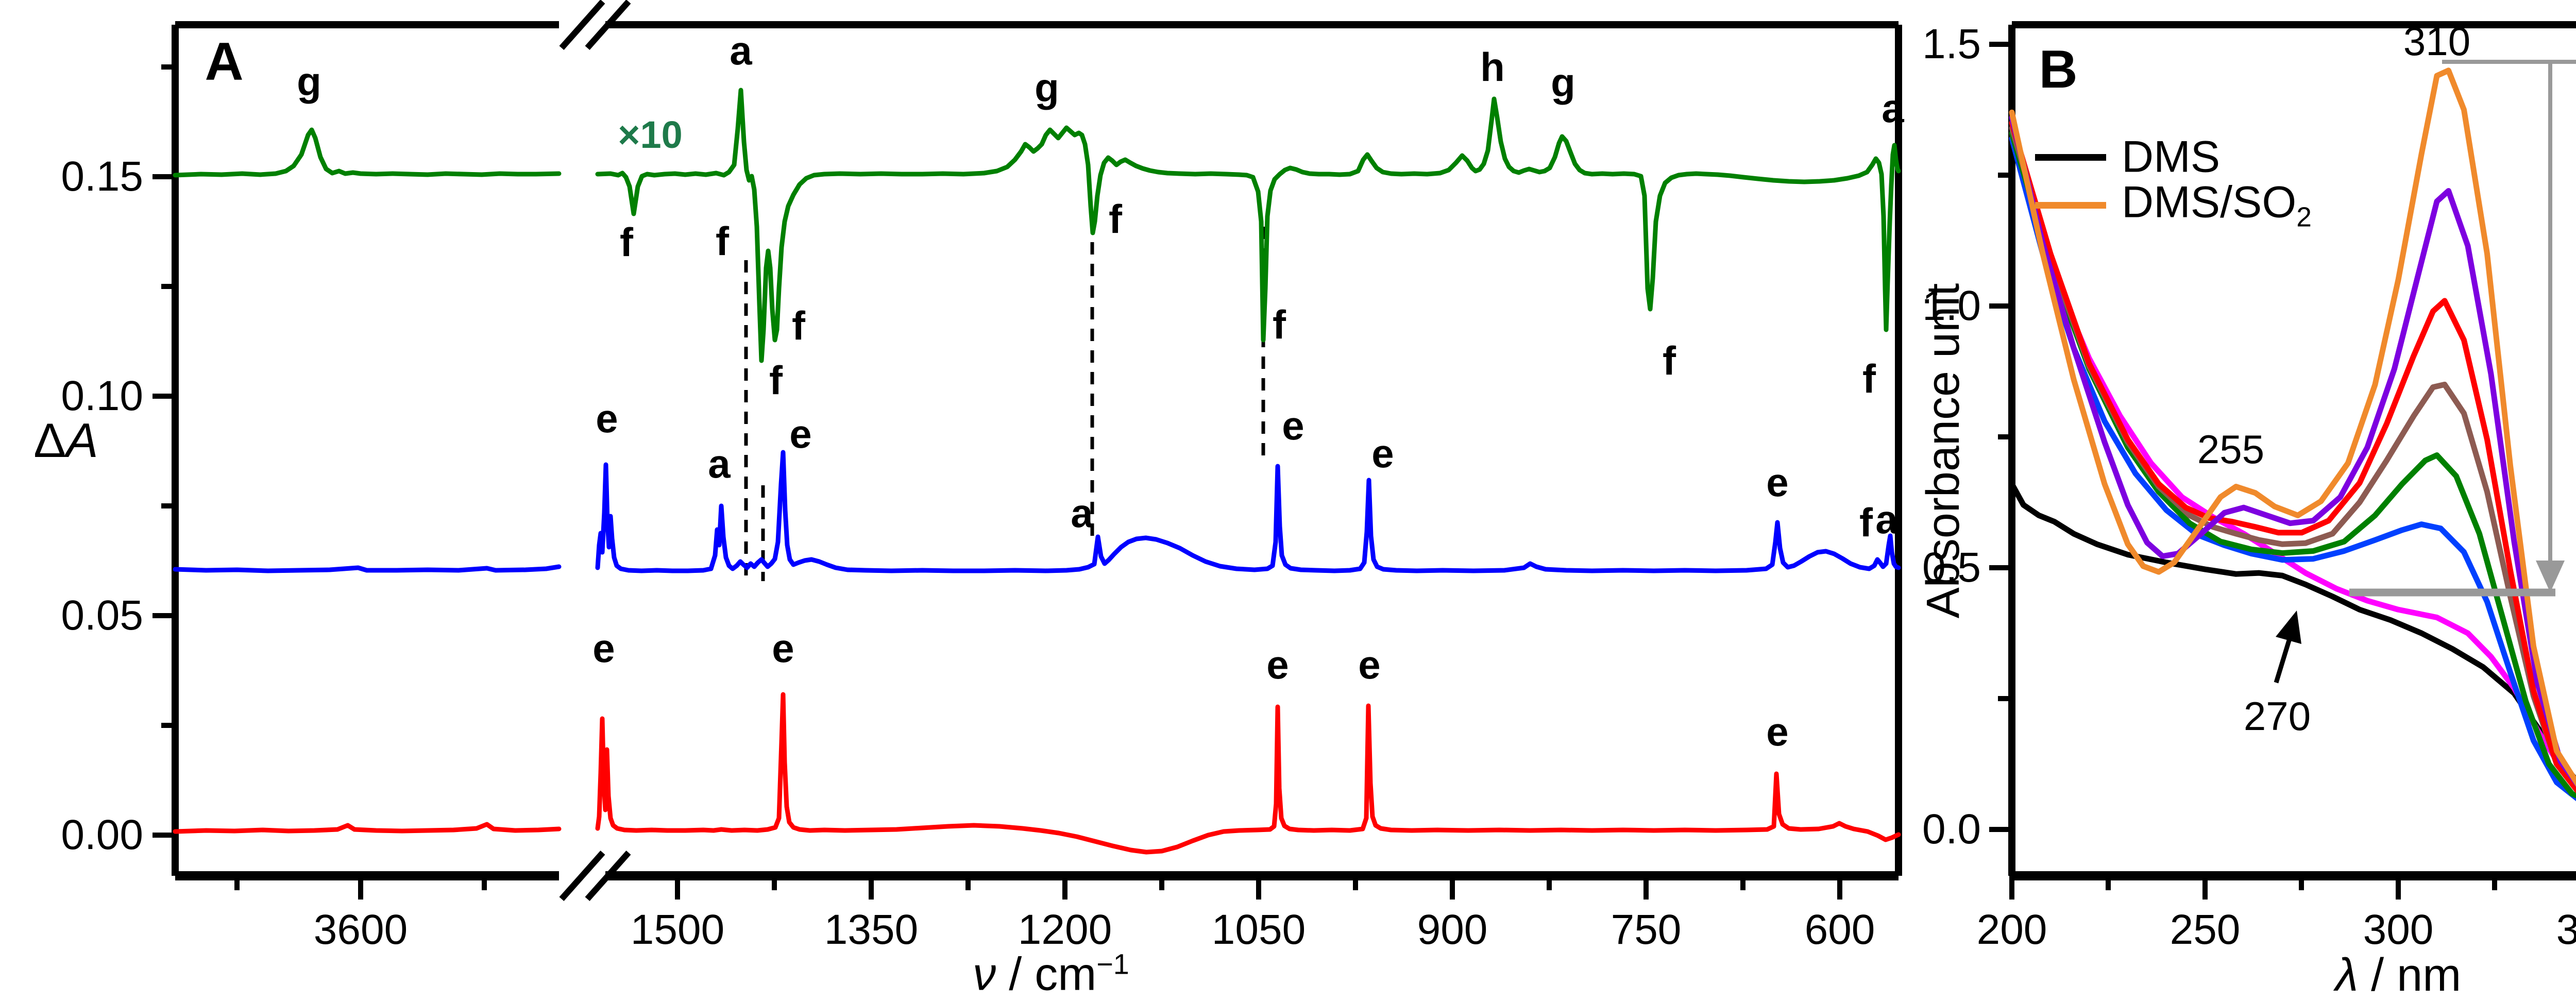 The height and width of the screenshot is (1001, 2576). Describe the element at coordinates (1051, 973) in the screenshot. I see `panel-a-x-axis-title: ν / cm−1` at that location.